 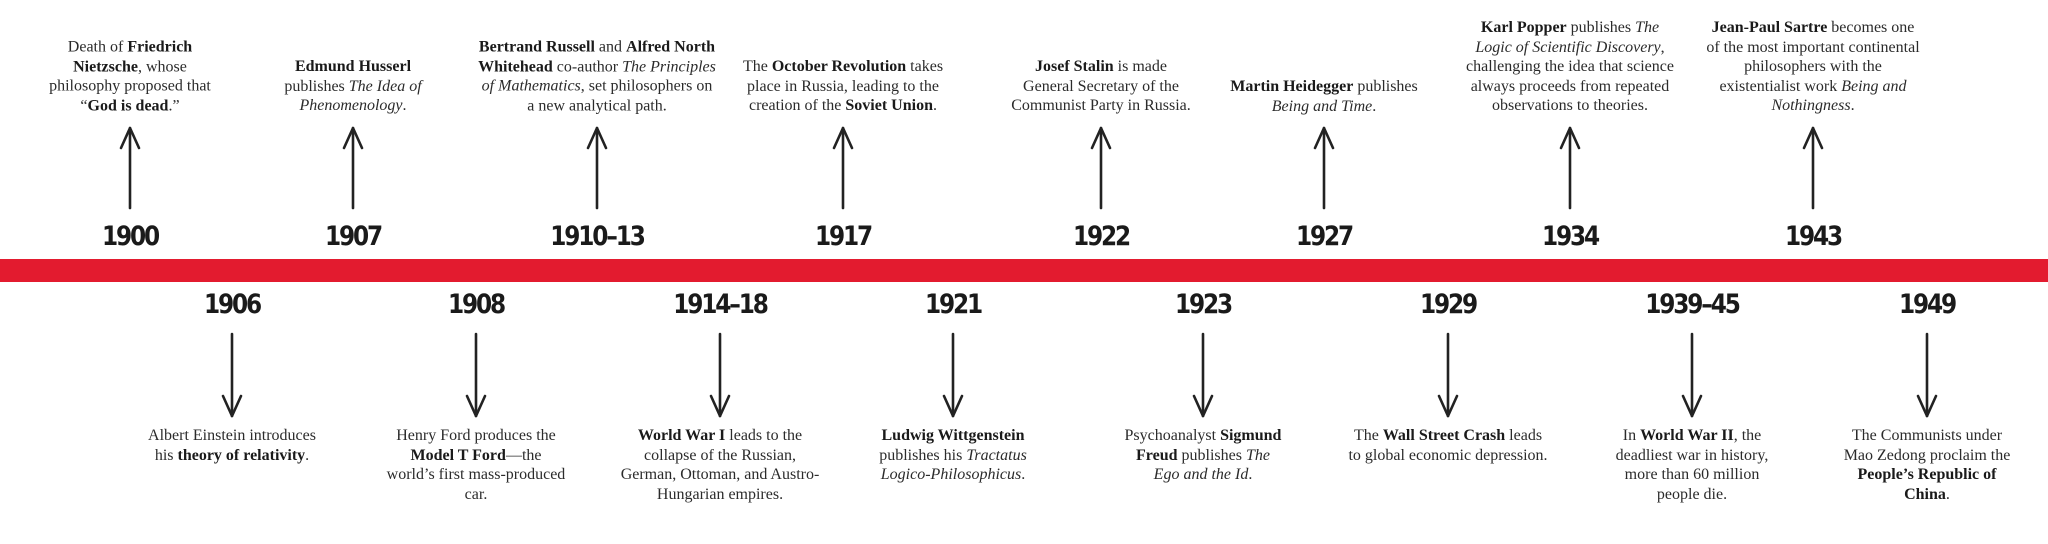 What do you see at coordinates (1292, 86) in the screenshot?
I see `desc-fragment: Martin Heidegger` at bounding box center [1292, 86].